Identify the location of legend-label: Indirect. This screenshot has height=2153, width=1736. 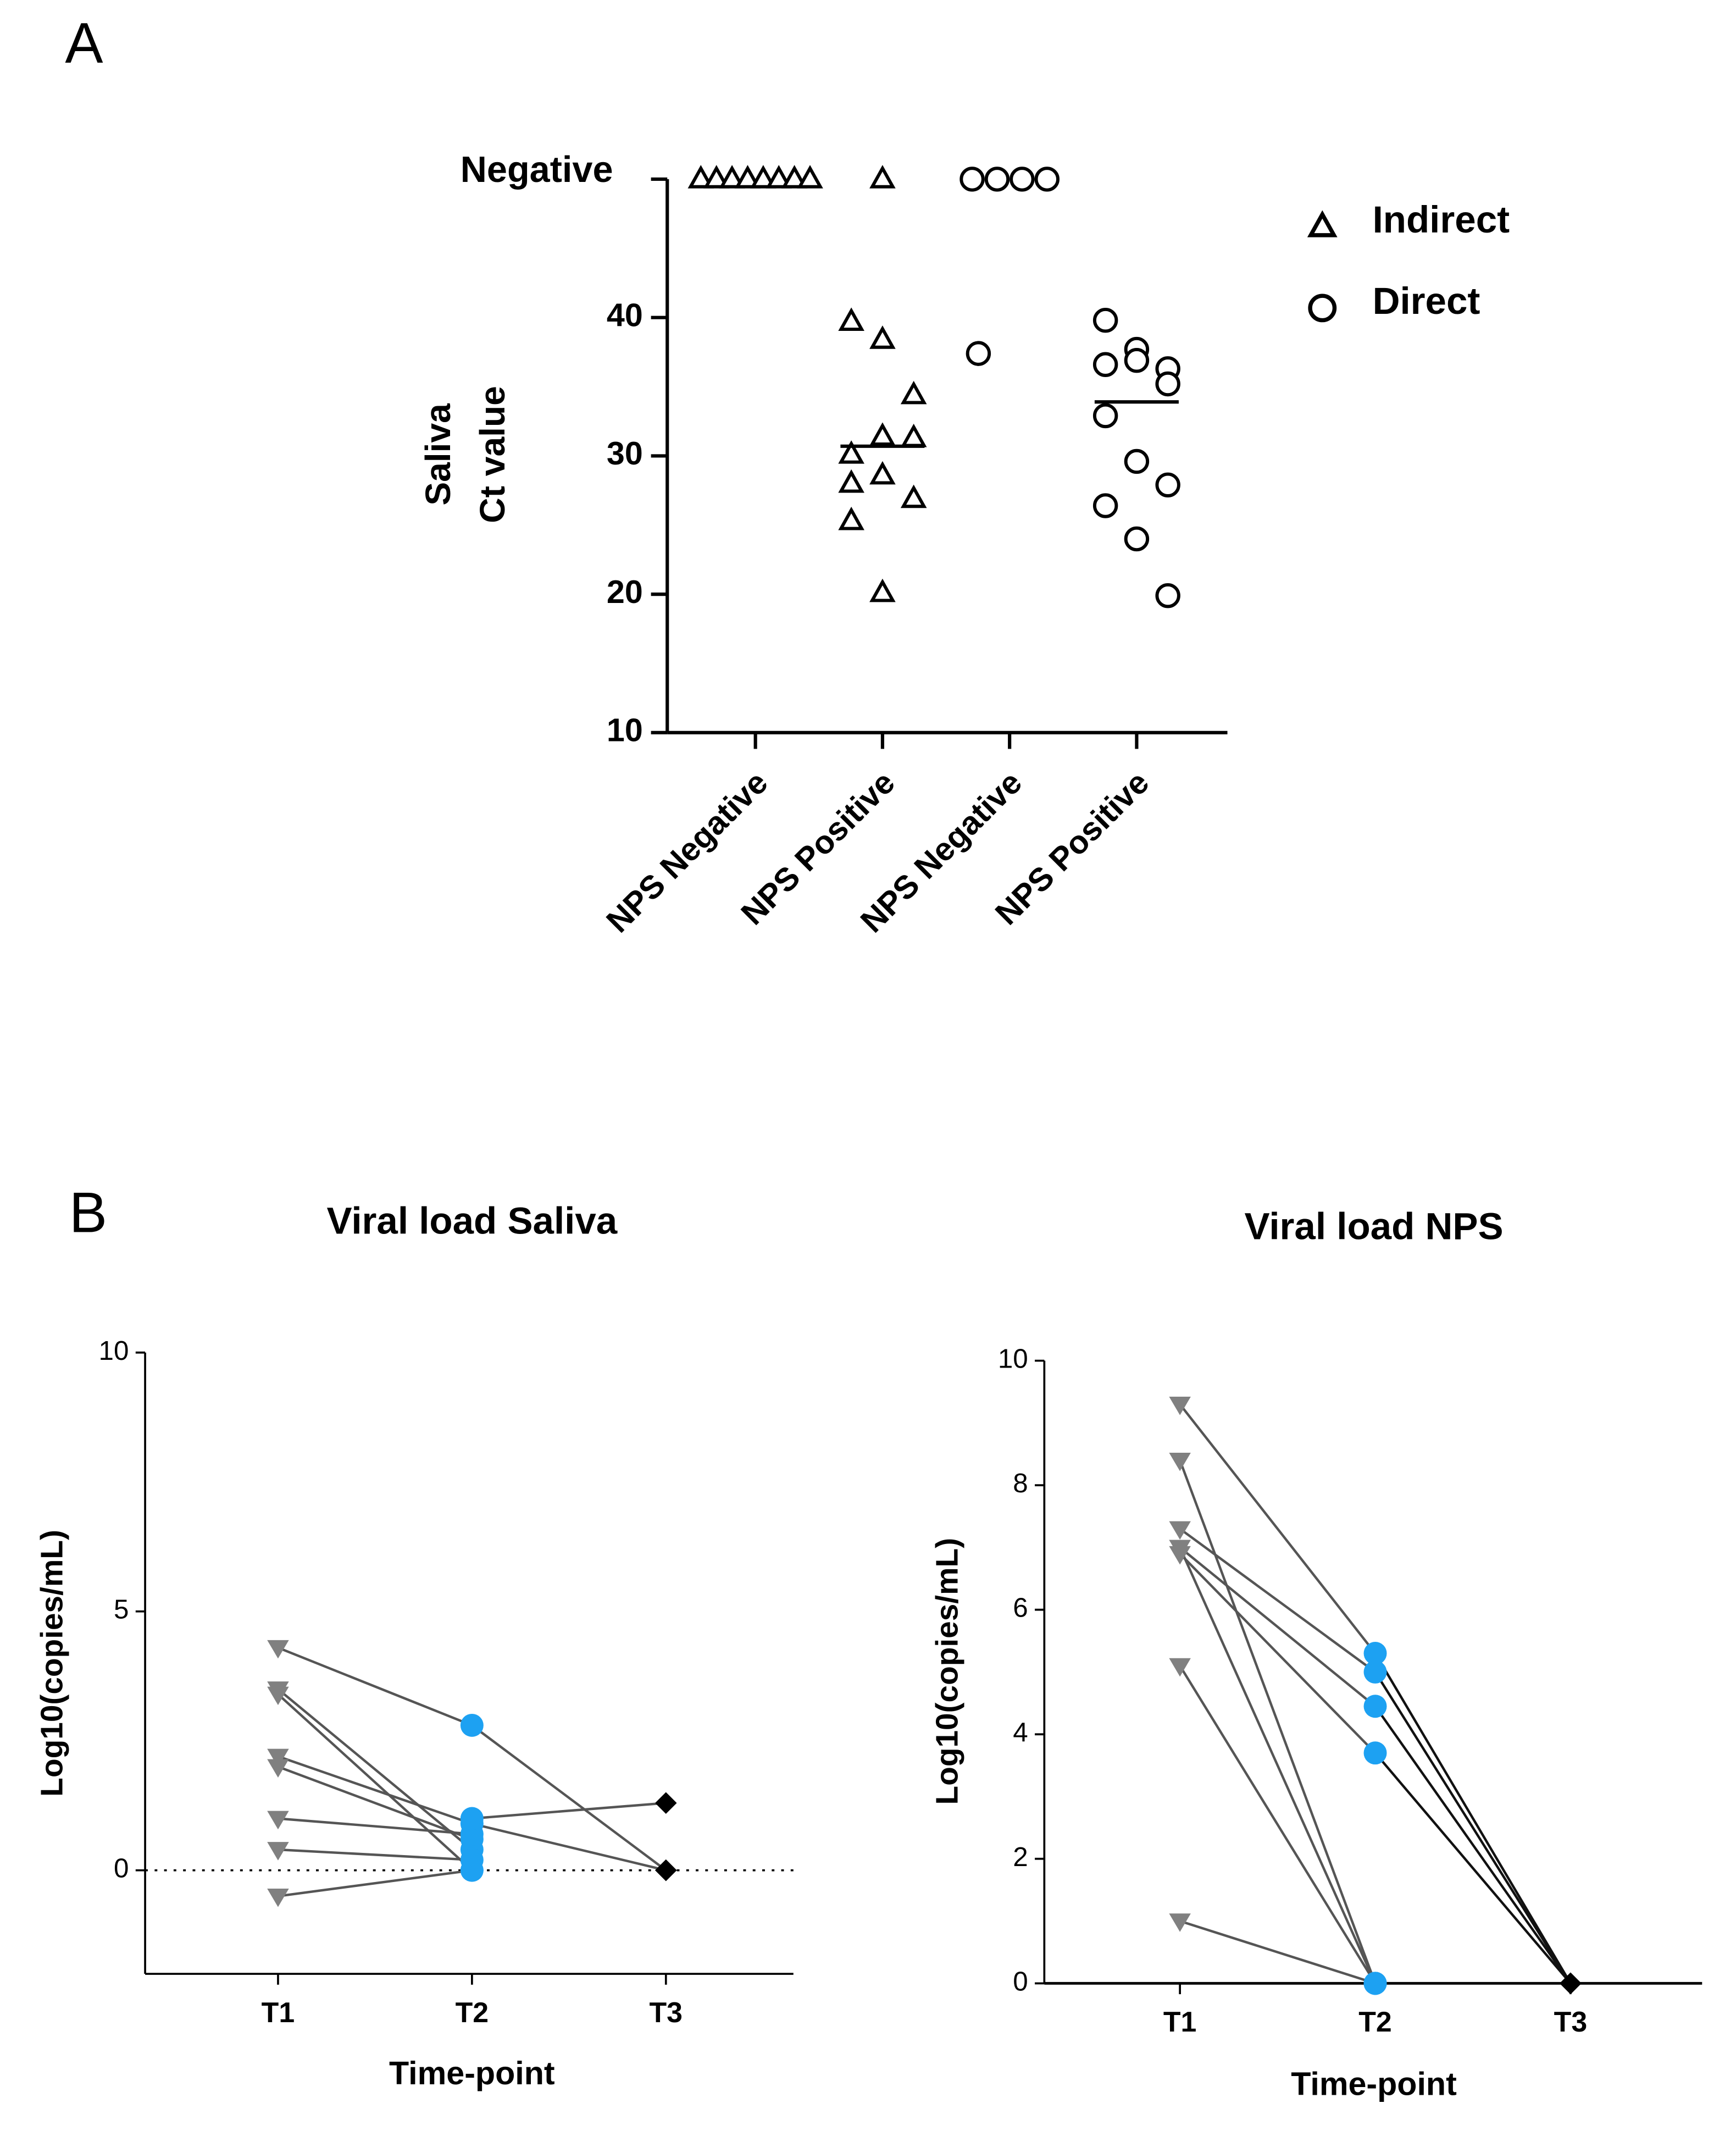
(1441, 219).